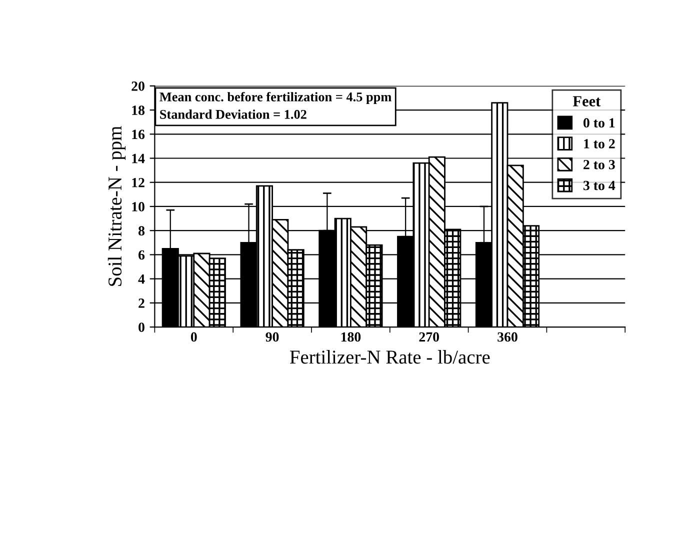  I want to click on y-tick-label: 2, so click(141, 303).